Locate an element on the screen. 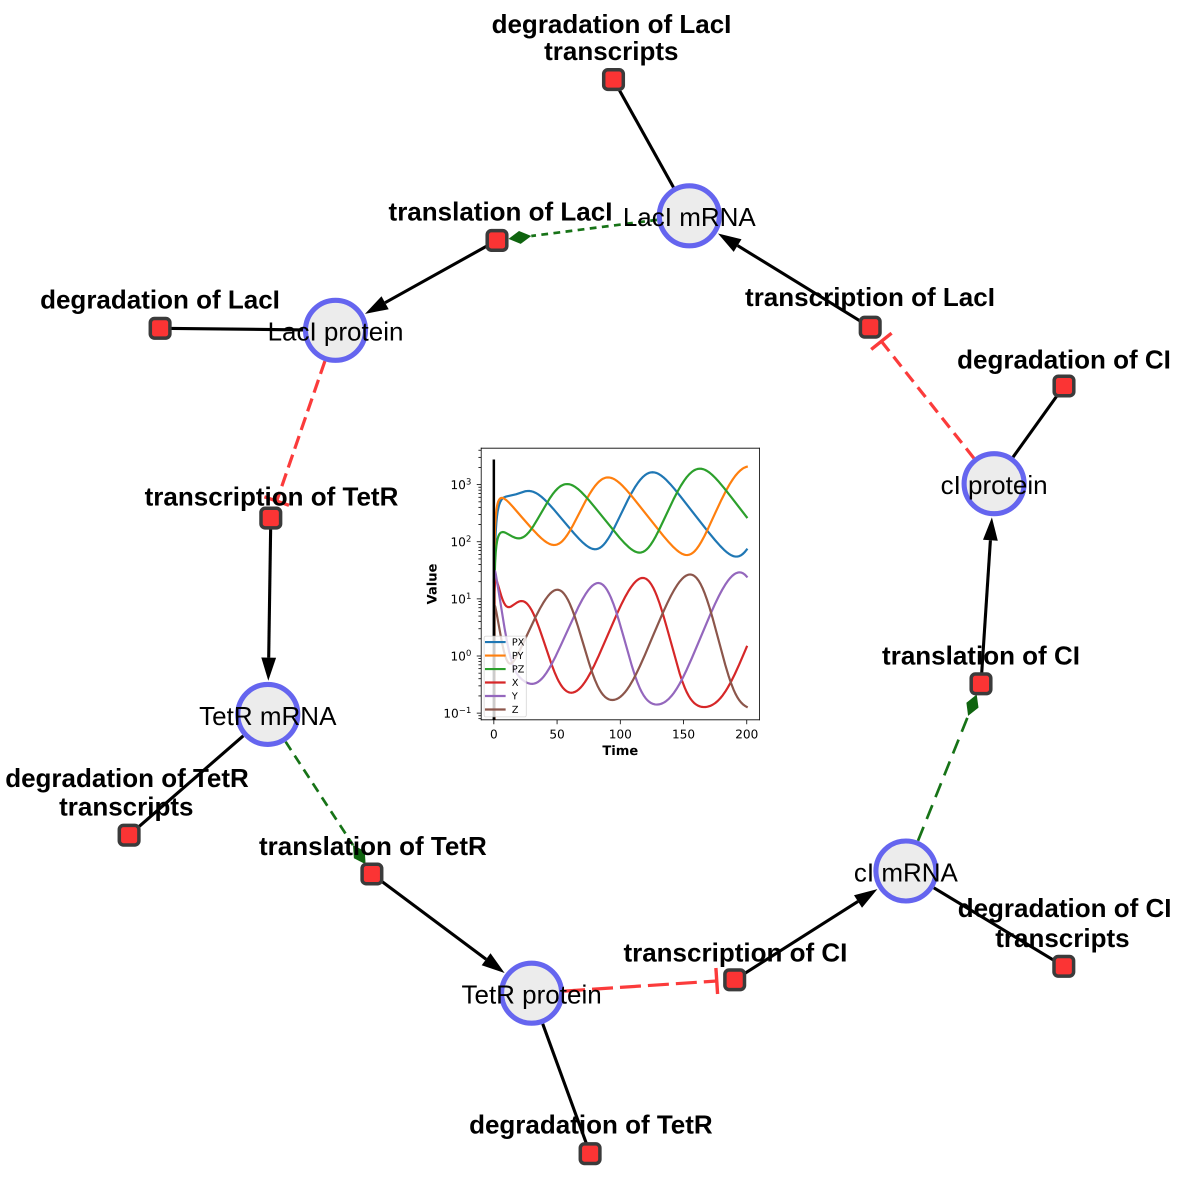  svg-text: translation of CI is located at coordinates (981, 655).